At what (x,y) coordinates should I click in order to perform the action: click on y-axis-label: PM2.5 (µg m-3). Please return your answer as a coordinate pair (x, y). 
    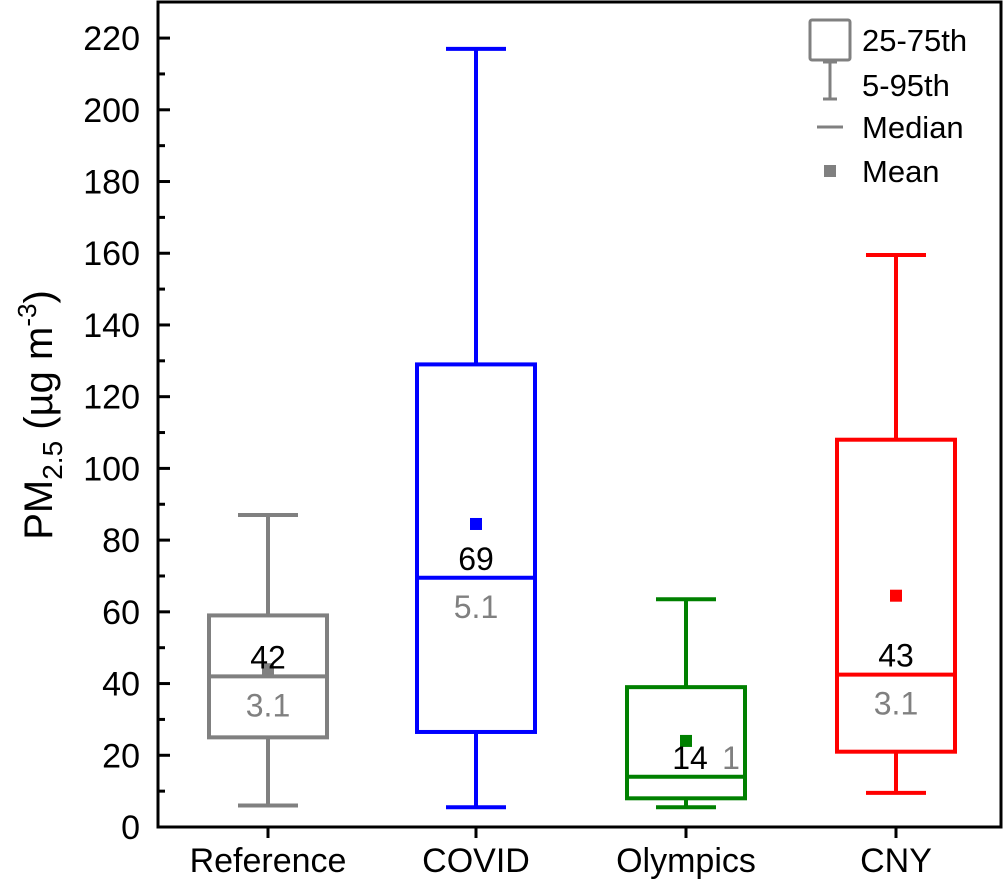
    Looking at the image, I should click on (40, 415).